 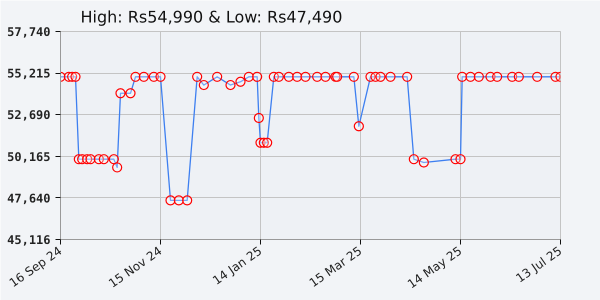 I want to click on x-tick-label: 15 Nov 24, so click(x=135, y=267).